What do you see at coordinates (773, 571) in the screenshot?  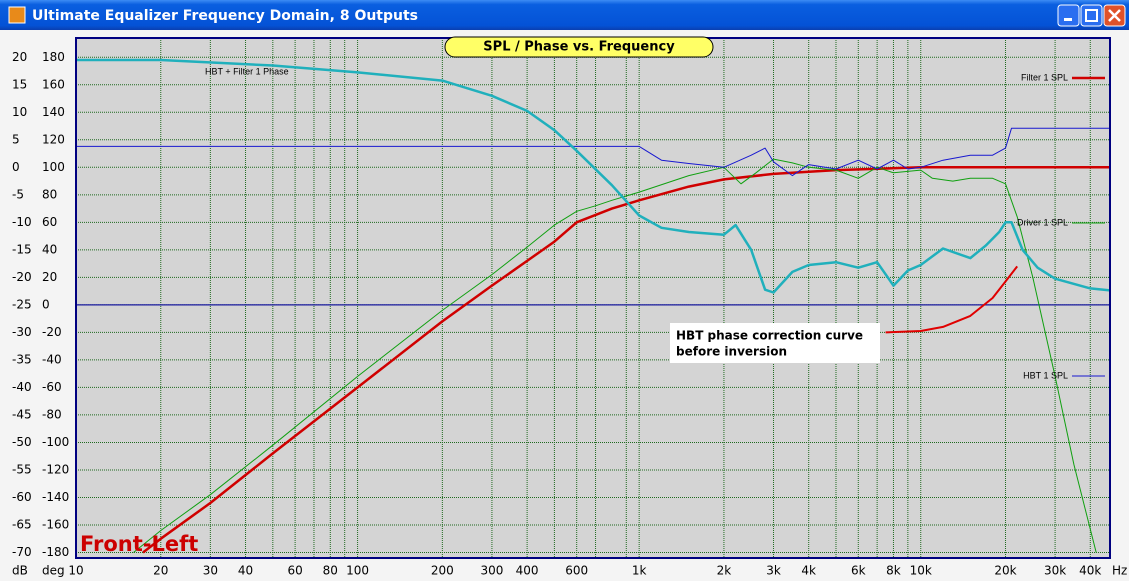 I see `x-tick-label: 3k` at bounding box center [773, 571].